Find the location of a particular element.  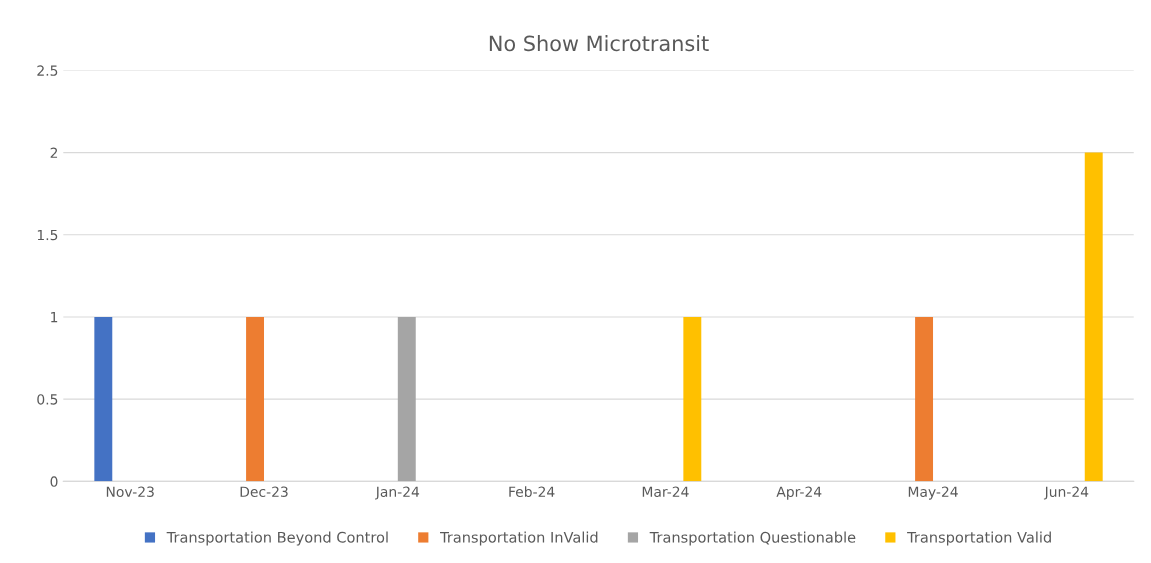

x-tick-label: Jan-24 is located at coordinates (397, 493).